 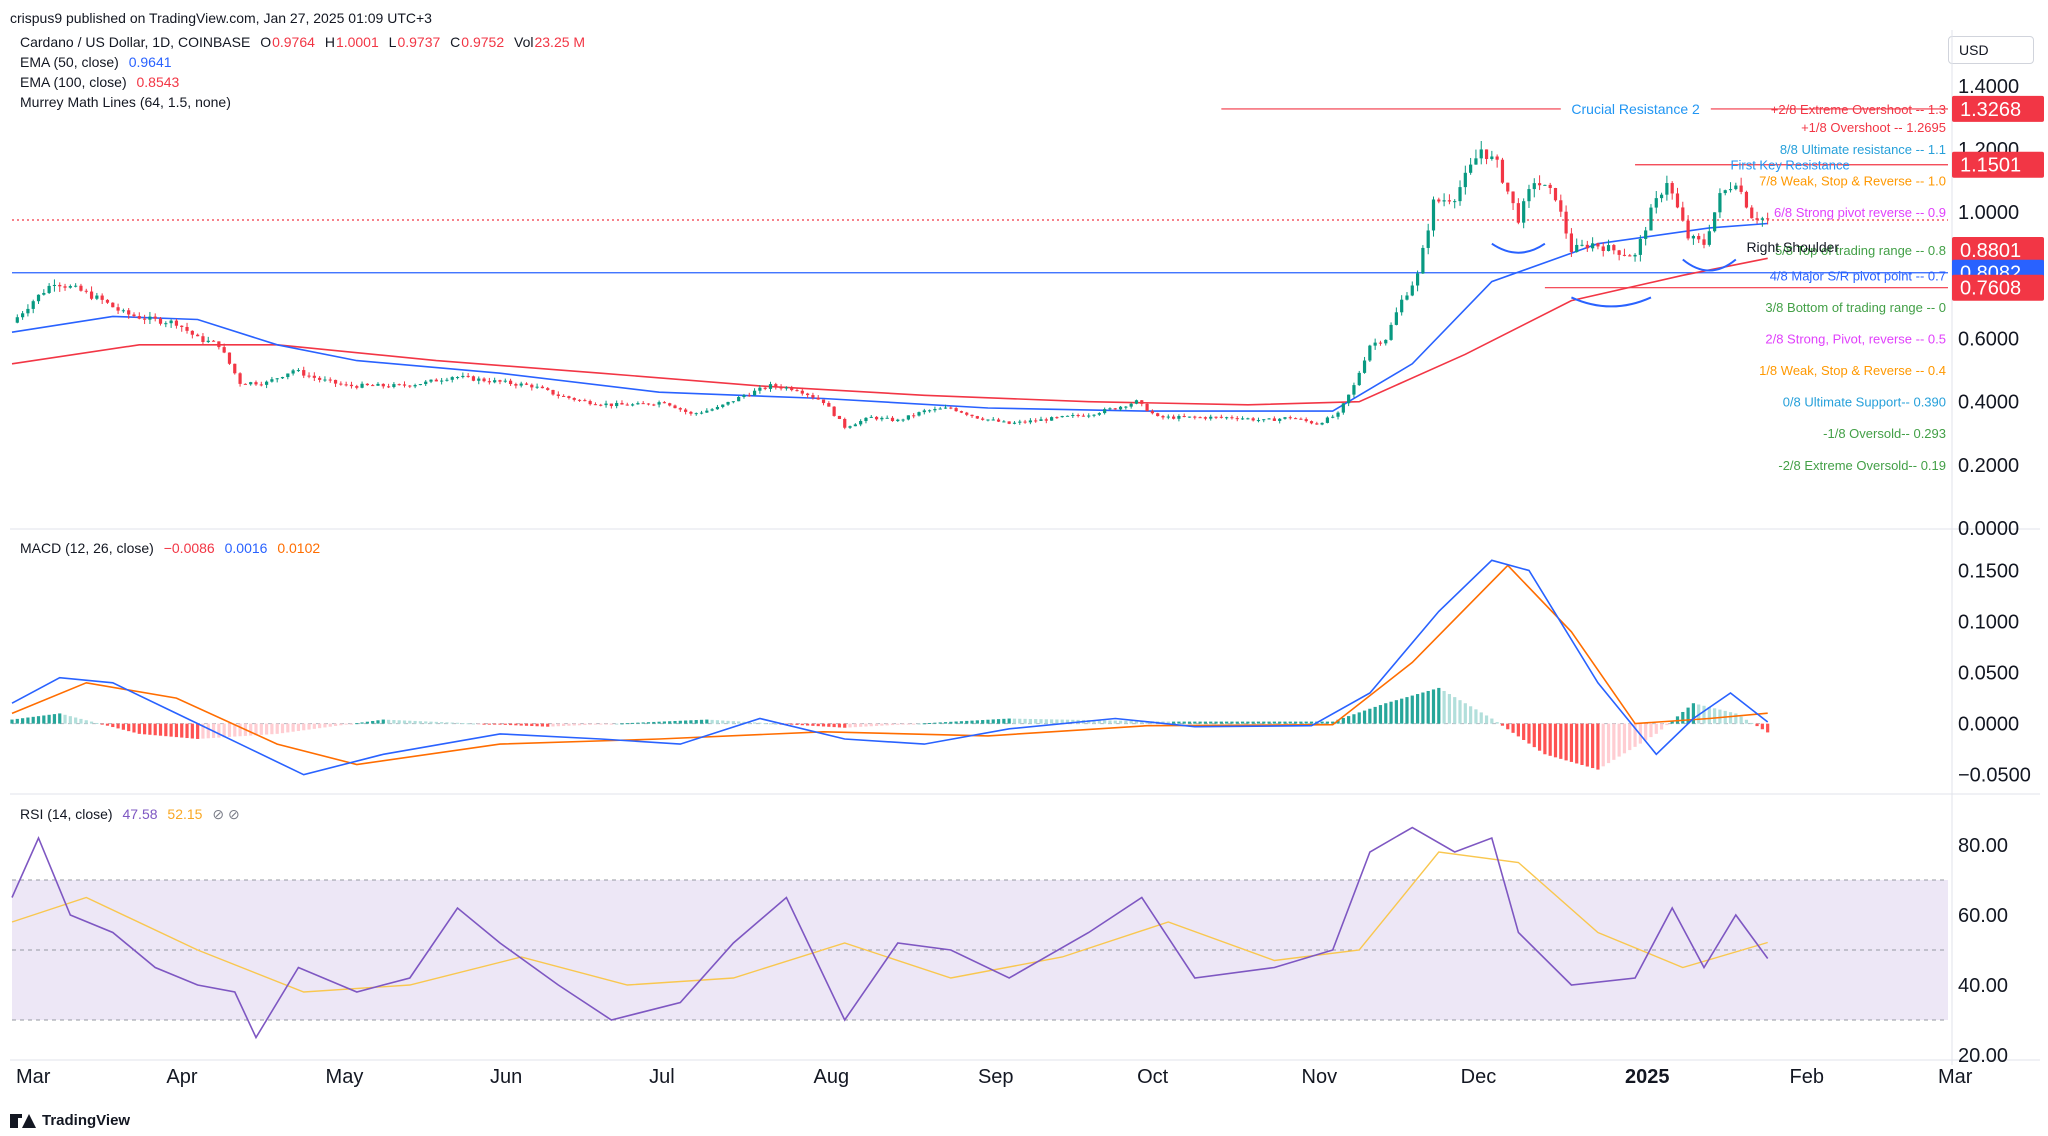 What do you see at coordinates (996, 1077) in the screenshot?
I see `time-axis-tick: Sep` at bounding box center [996, 1077].